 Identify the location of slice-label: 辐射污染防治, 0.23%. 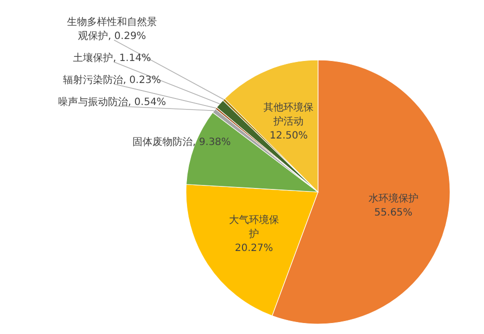
(112, 80).